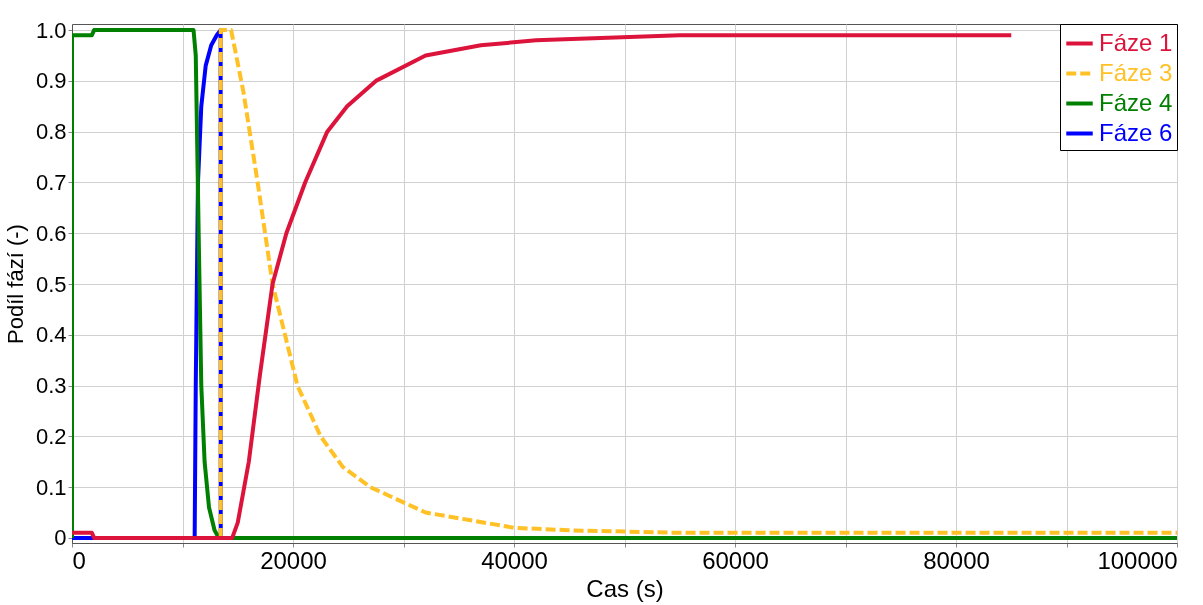 The height and width of the screenshot is (605, 1203). I want to click on y-tick-label: 0.7, so click(51, 182).